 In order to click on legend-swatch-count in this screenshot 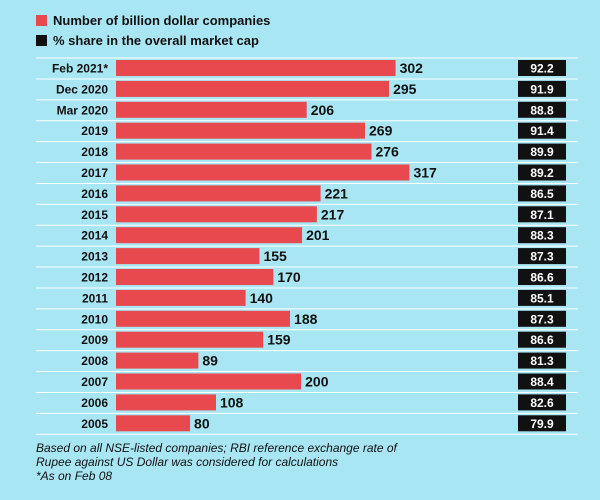, I will do `click(41, 20)`.